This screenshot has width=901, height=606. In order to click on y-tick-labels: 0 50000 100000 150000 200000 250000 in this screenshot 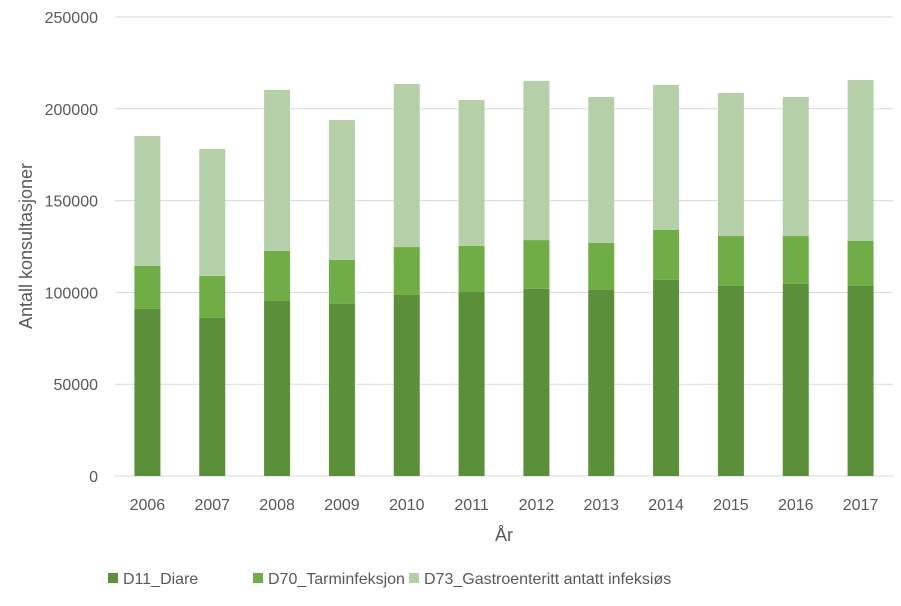, I will do `click(71, 248)`.